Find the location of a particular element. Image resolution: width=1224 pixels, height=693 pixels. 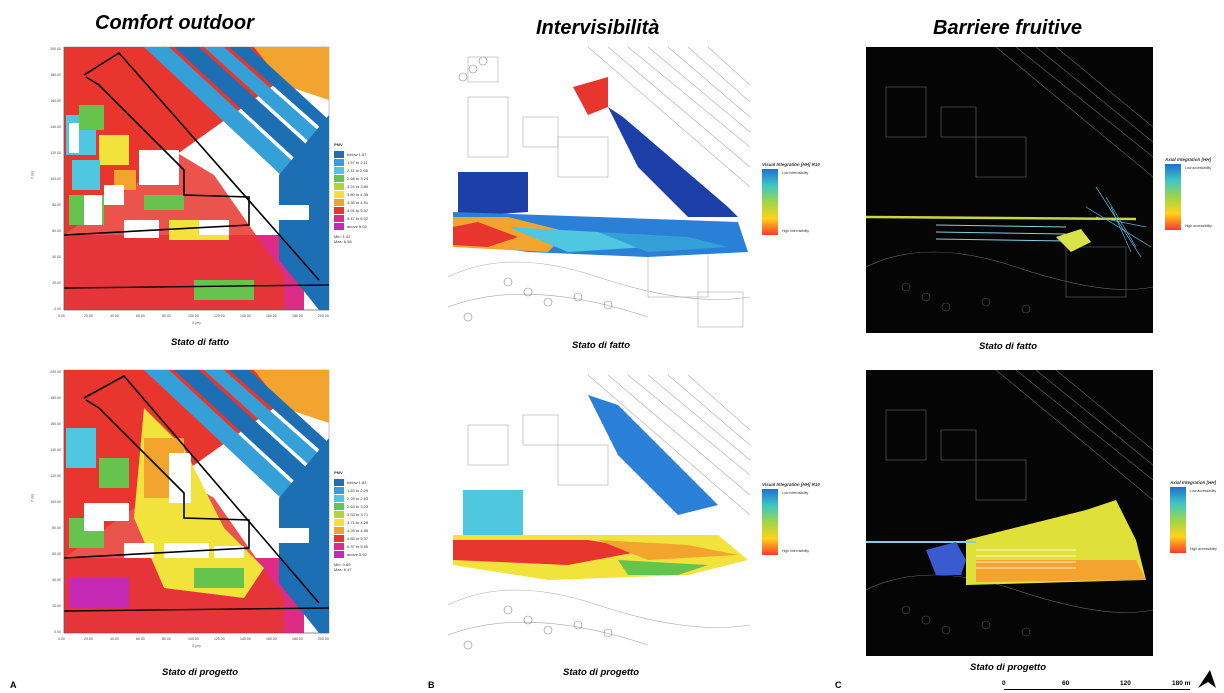

axial-map-bottom is located at coordinates (1009, 513).